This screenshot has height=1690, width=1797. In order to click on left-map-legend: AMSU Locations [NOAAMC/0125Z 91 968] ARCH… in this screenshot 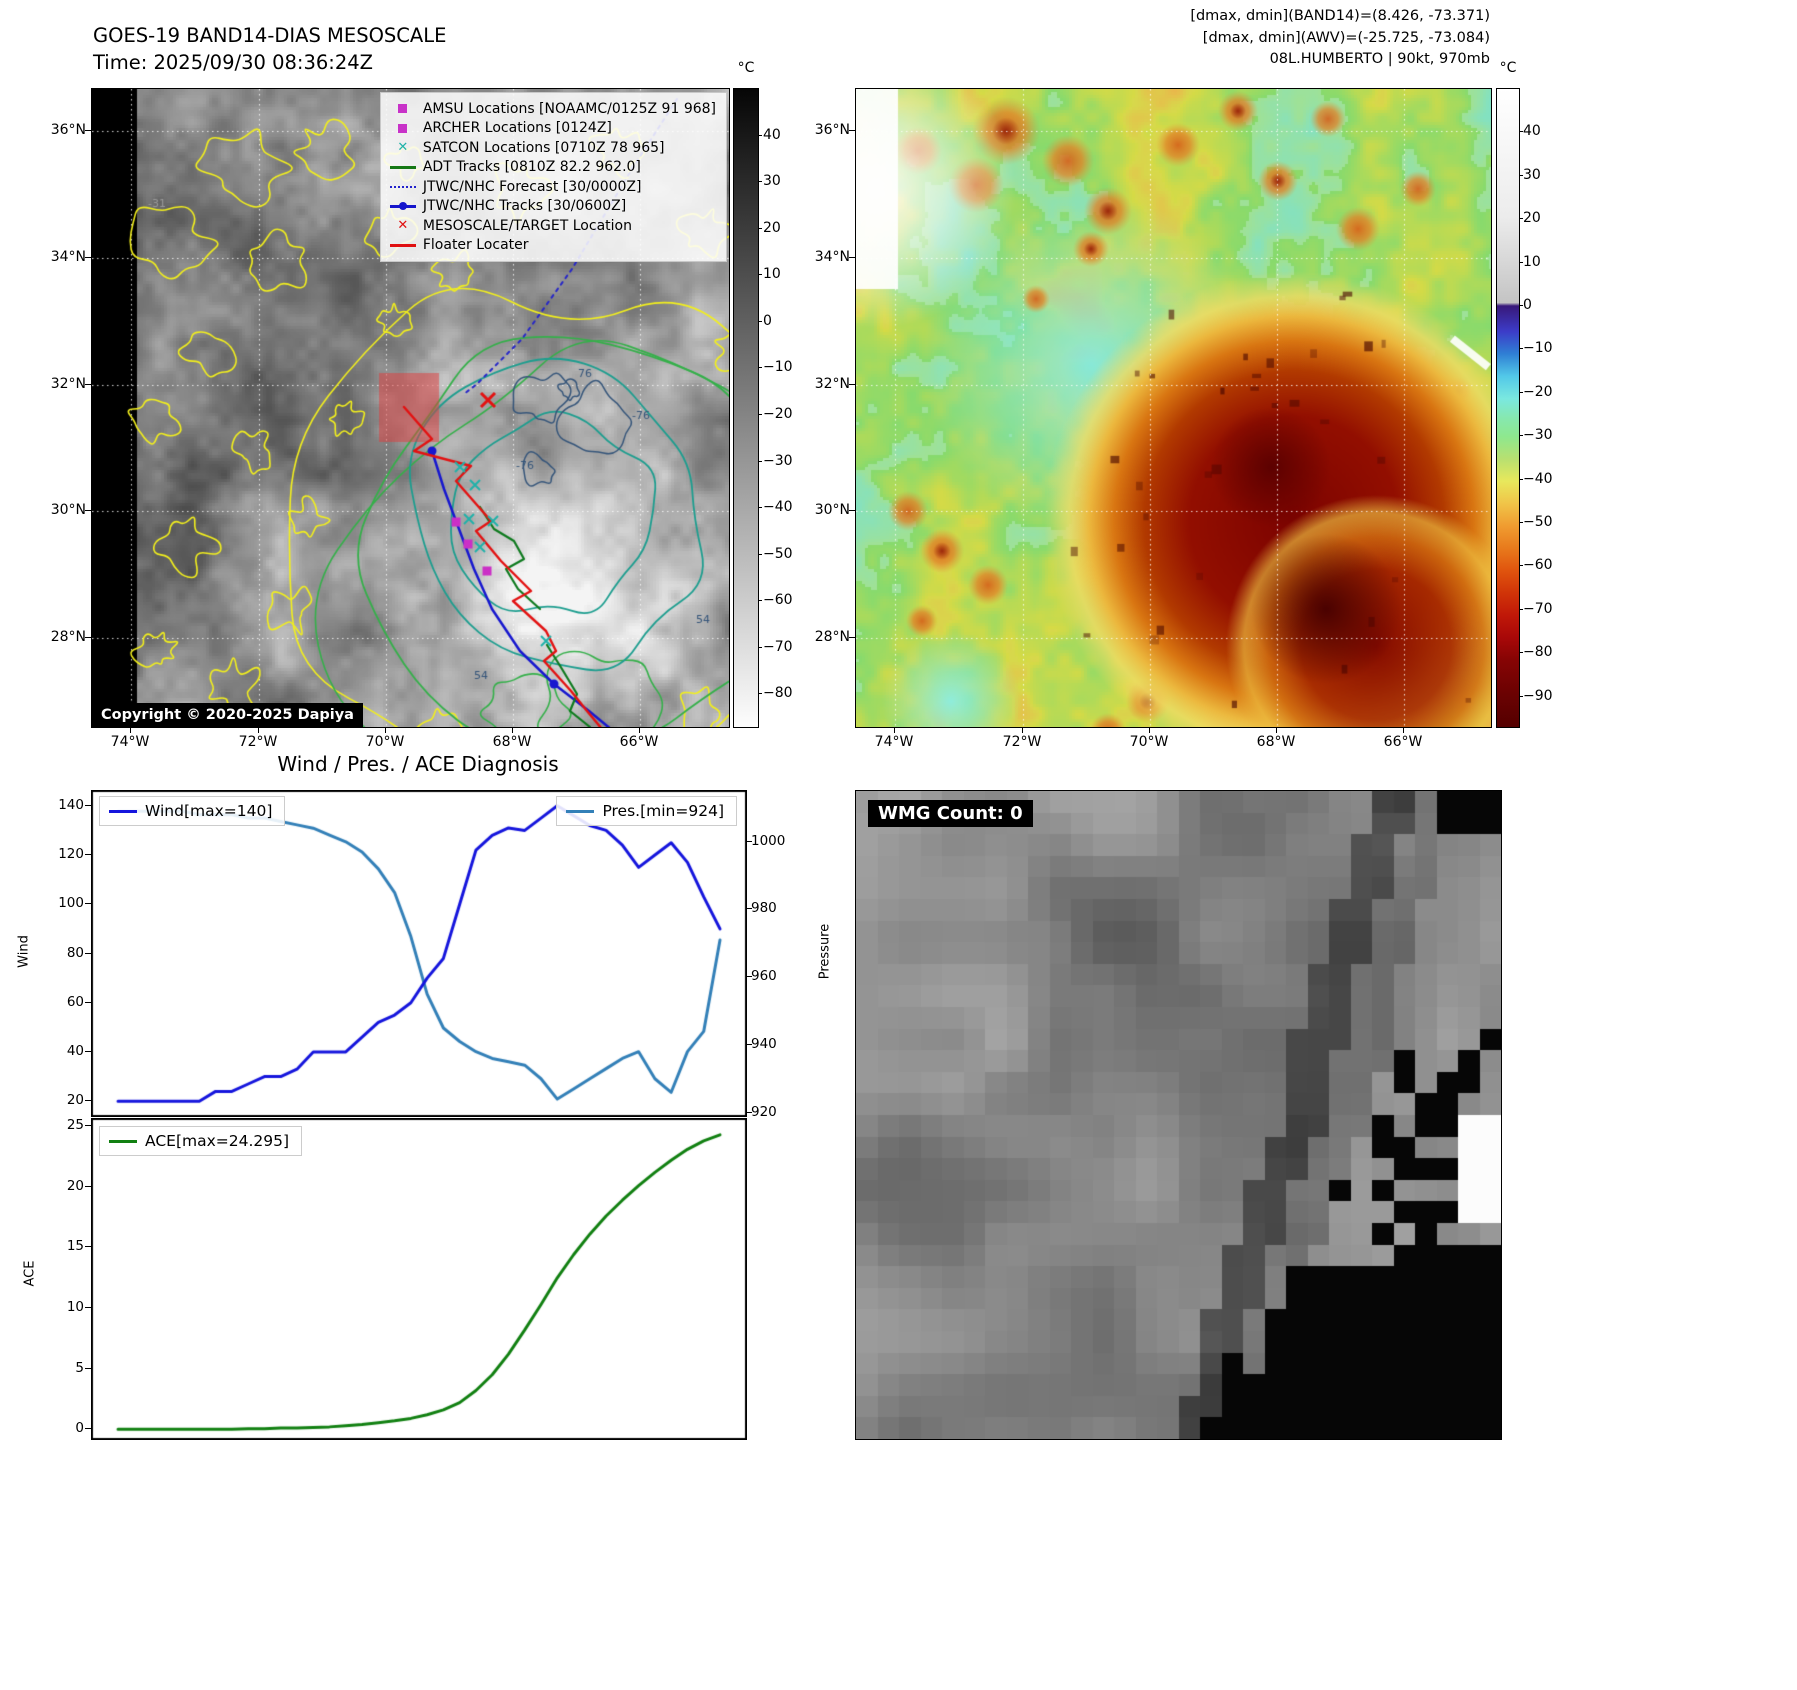, I will do `click(553, 177)`.